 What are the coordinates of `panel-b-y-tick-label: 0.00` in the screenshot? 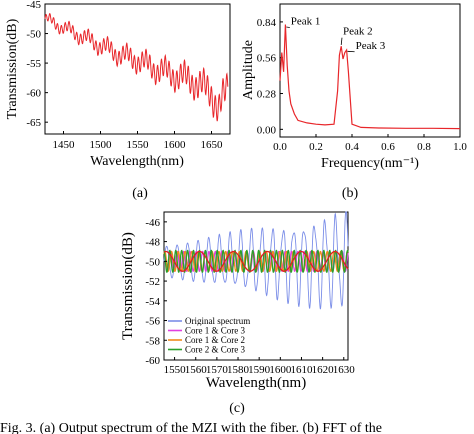 It's located at (267, 130).